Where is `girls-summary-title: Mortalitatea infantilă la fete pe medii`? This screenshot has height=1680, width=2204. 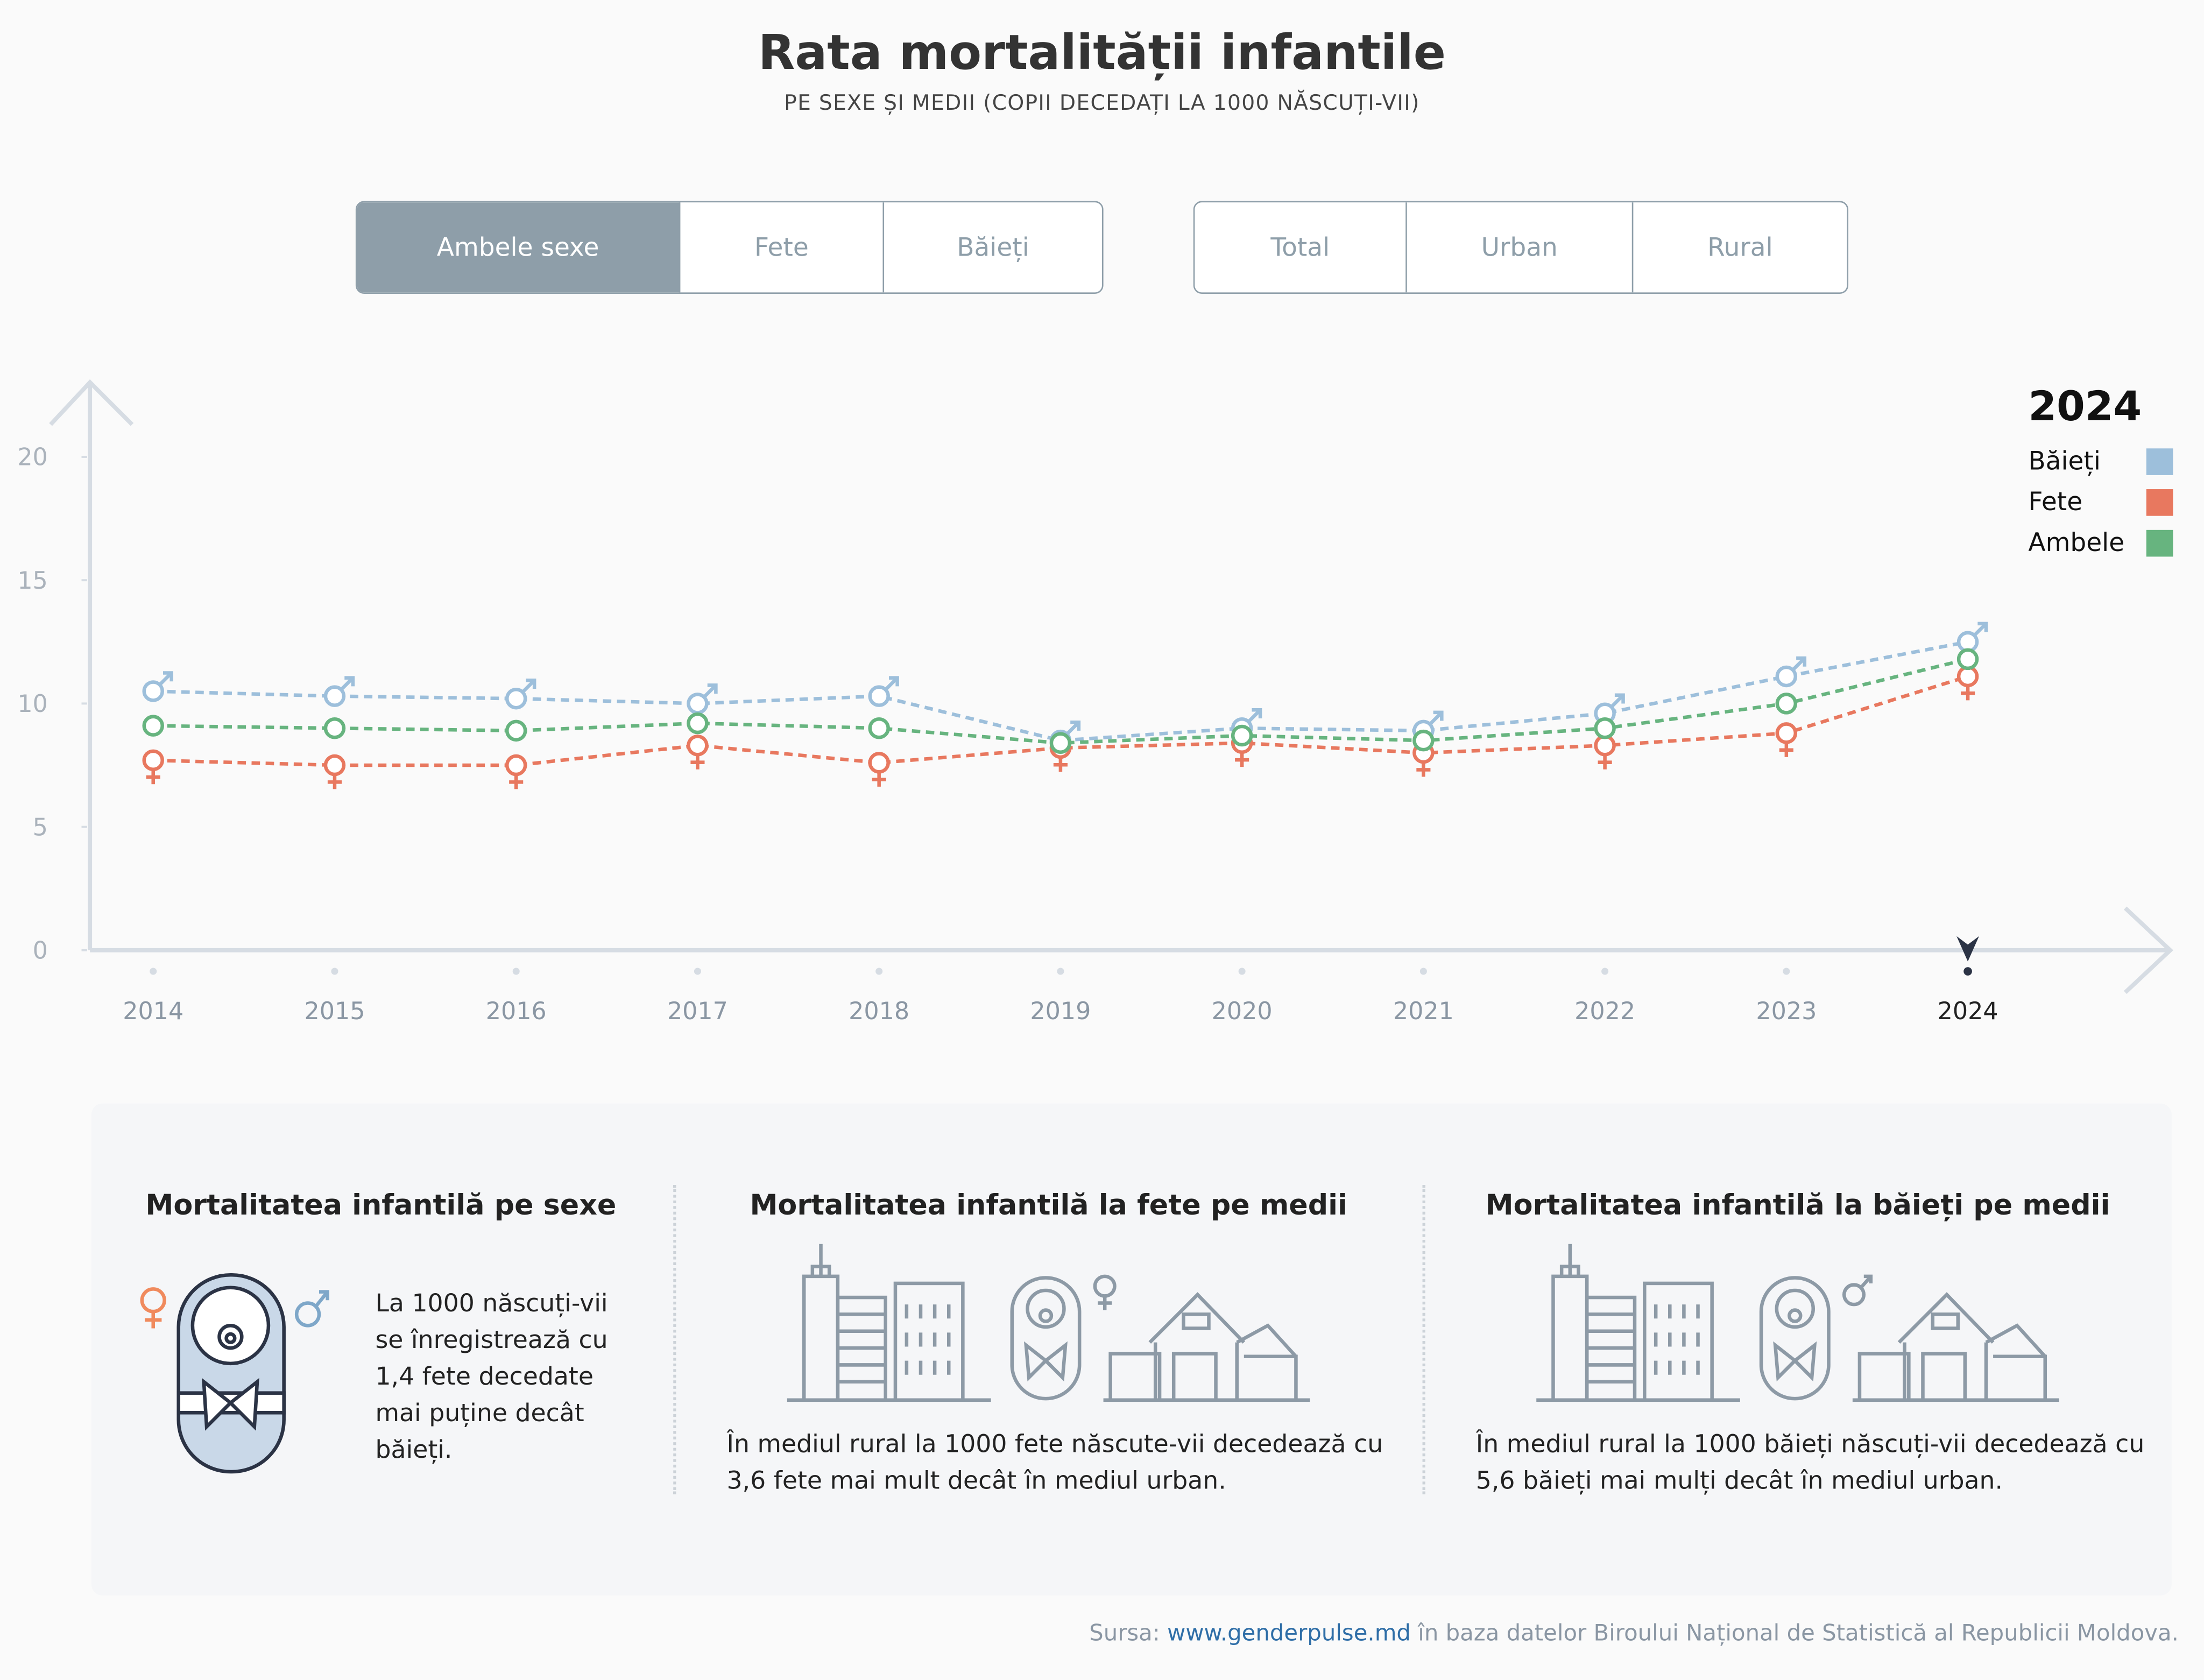 girls-summary-title: Mortalitatea infantilă la fete pe medii is located at coordinates (1048, 1205).